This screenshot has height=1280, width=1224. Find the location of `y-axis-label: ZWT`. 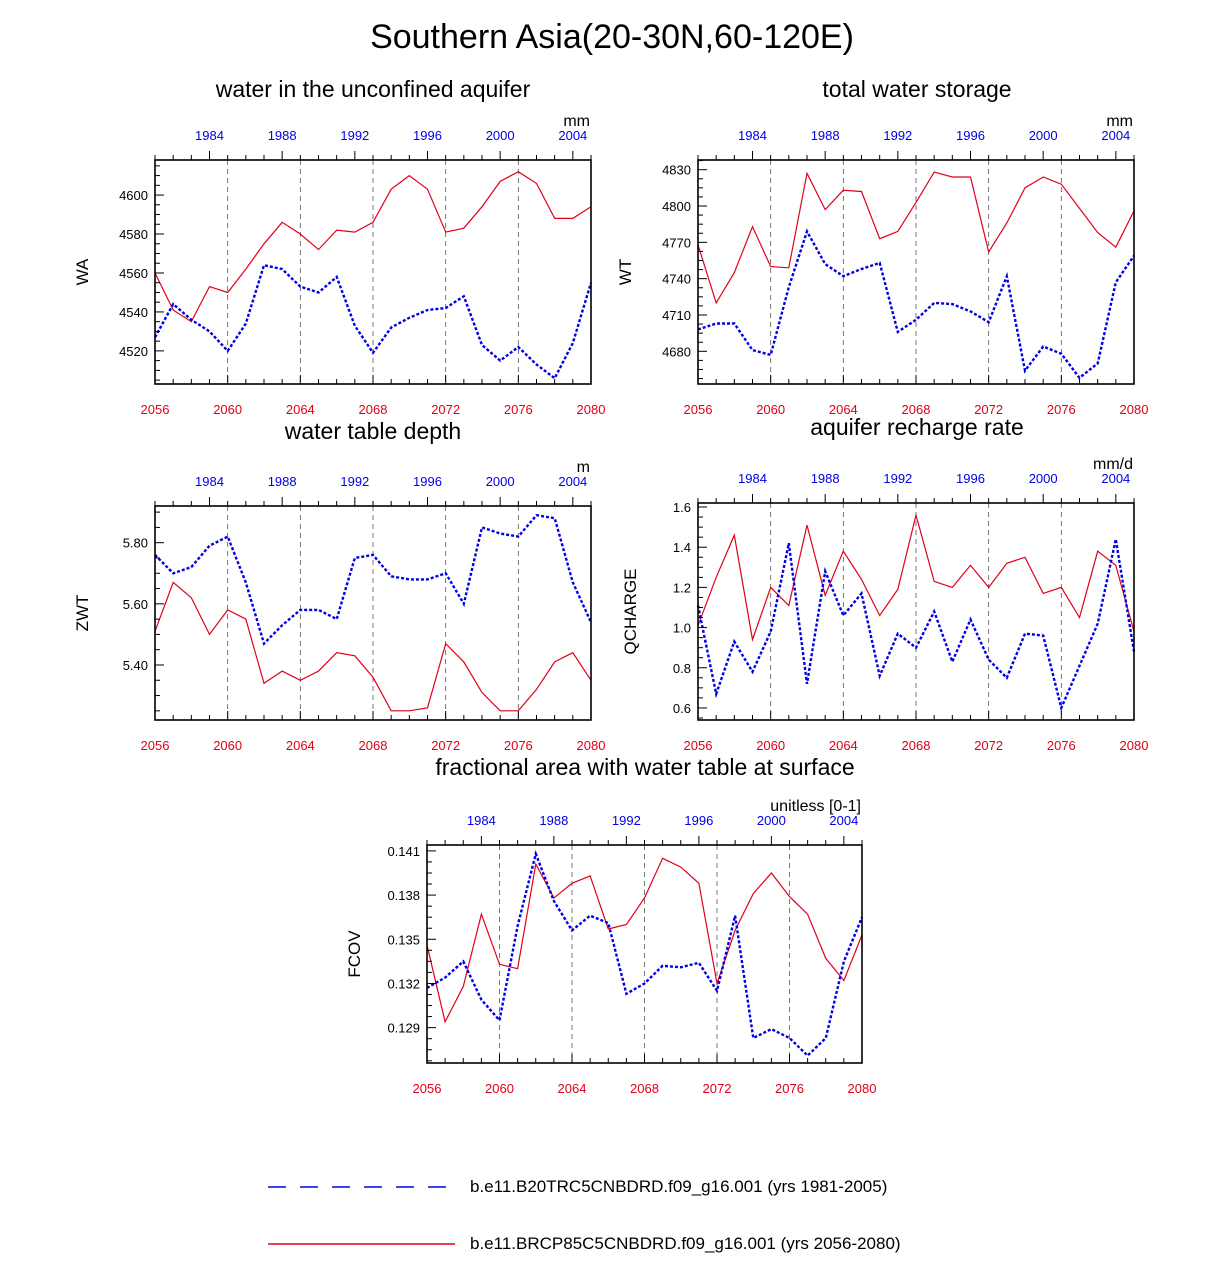

y-axis-label: ZWT is located at coordinates (82, 613).